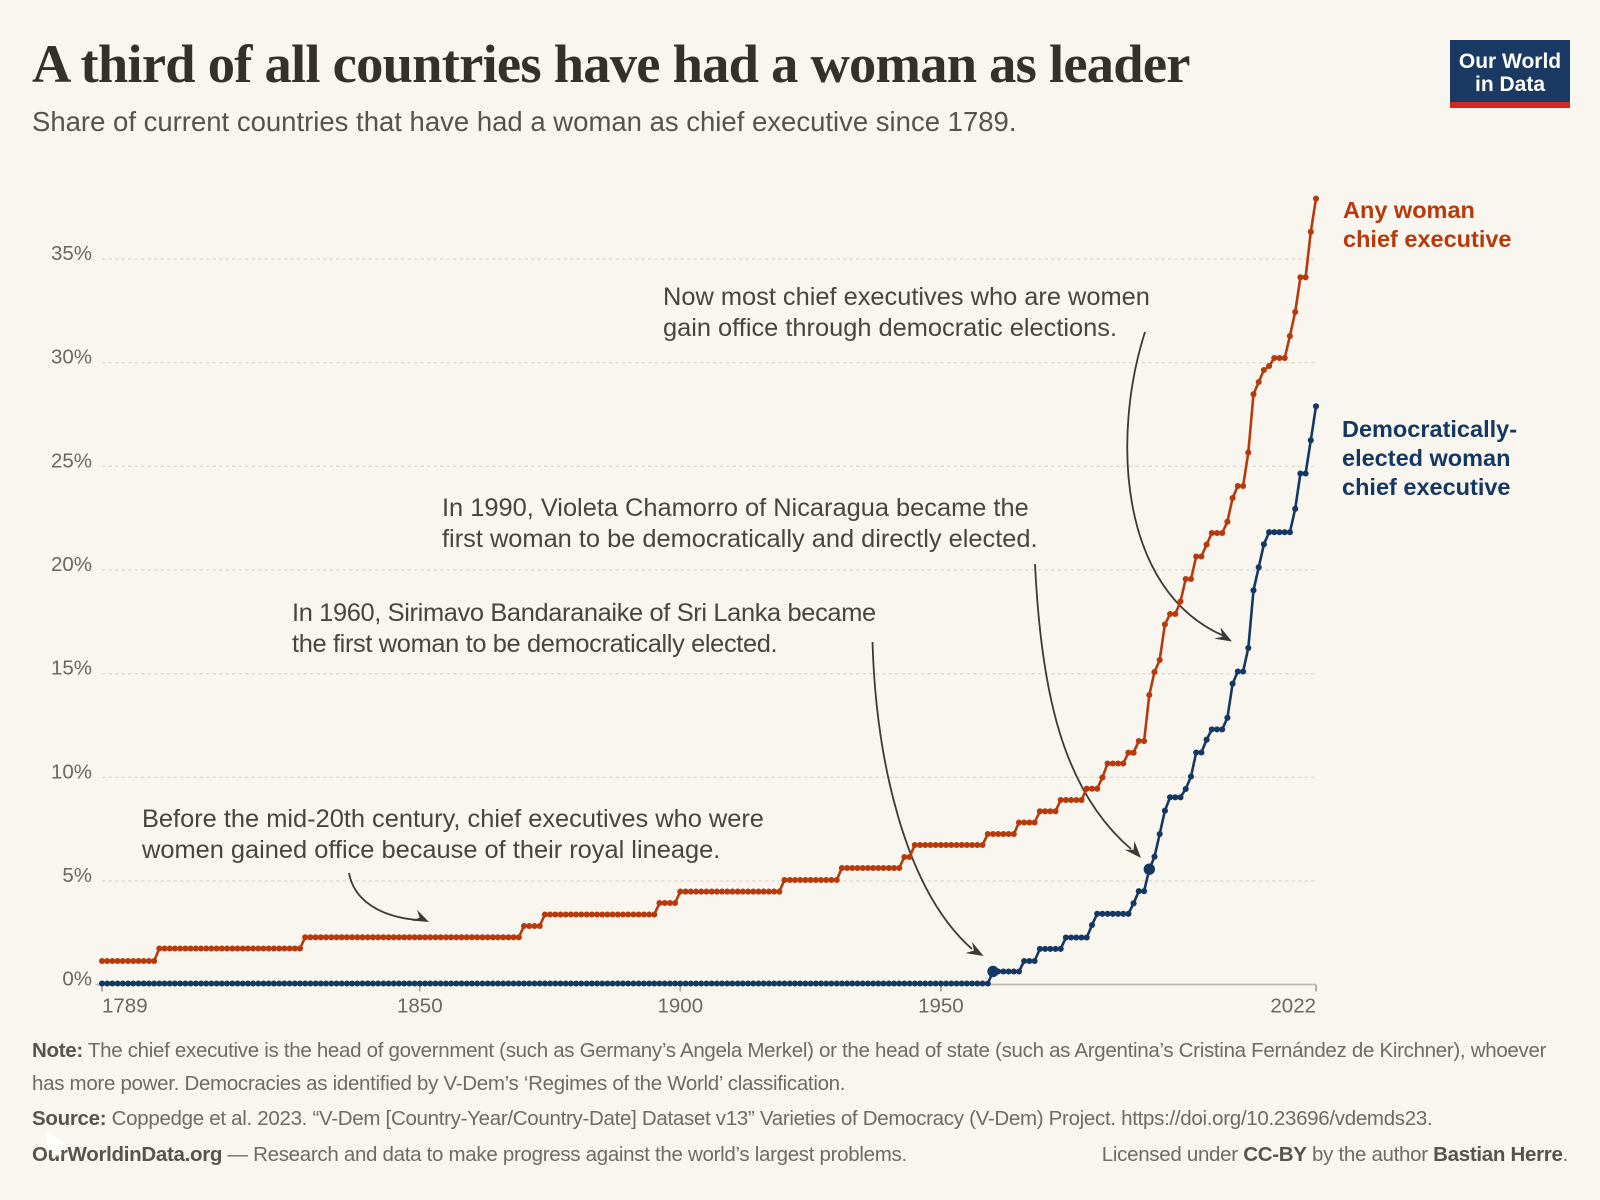  Describe the element at coordinates (420, 1006) in the screenshot. I see `svg-text: 1850` at that location.